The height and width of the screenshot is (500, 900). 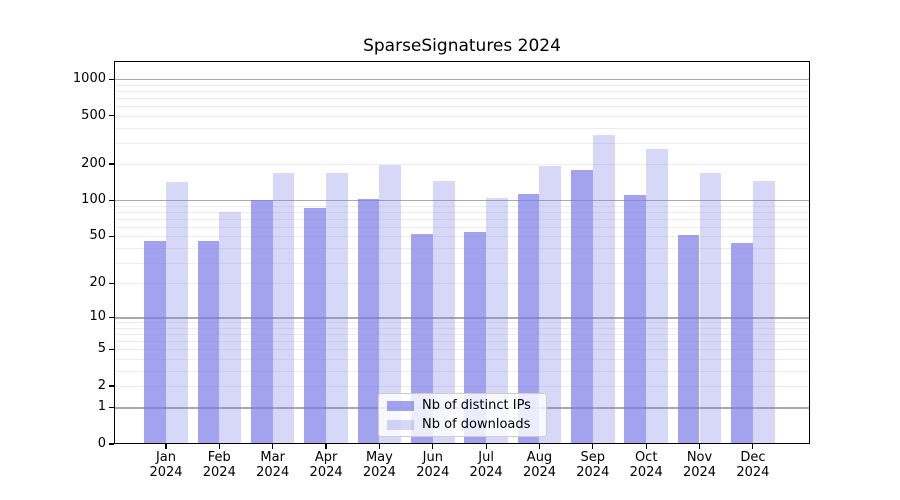 What do you see at coordinates (379, 457) in the screenshot?
I see `x-tick-month: May` at bounding box center [379, 457].